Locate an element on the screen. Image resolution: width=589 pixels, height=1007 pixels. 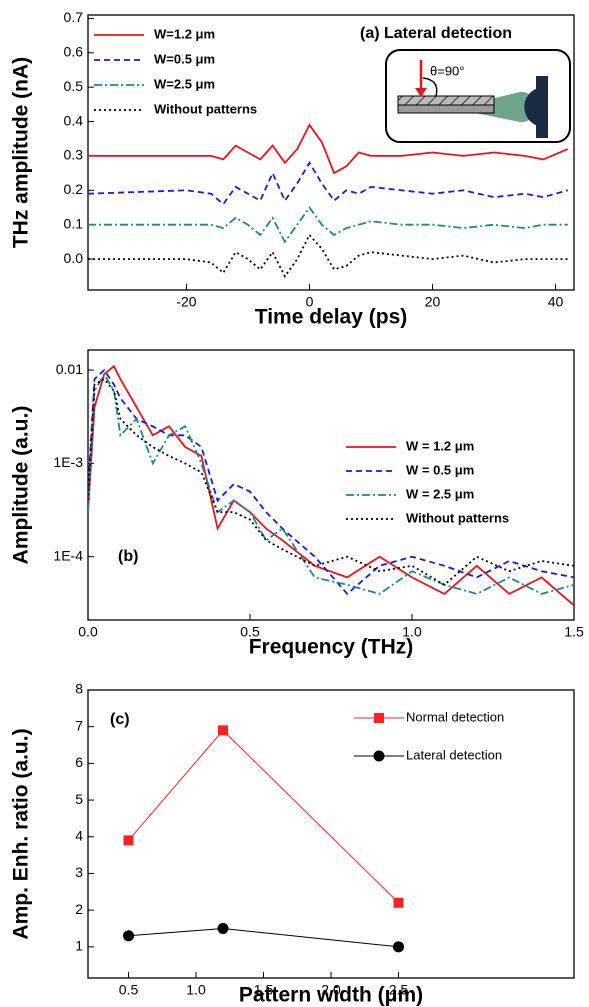
legend-label: Lateral detection is located at coordinates (454, 754).